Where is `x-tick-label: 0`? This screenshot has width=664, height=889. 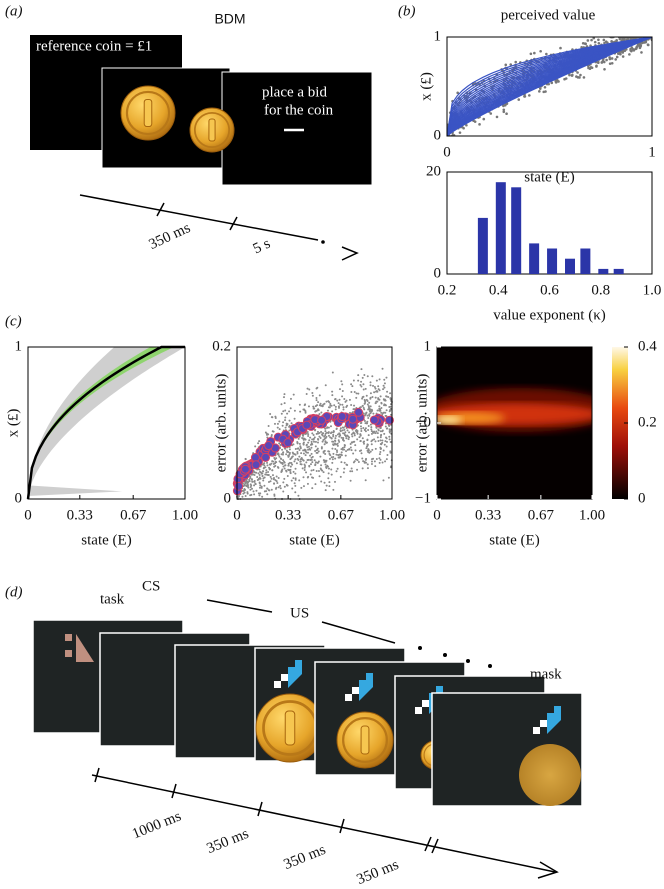 x-tick-label: 0 is located at coordinates (237, 515).